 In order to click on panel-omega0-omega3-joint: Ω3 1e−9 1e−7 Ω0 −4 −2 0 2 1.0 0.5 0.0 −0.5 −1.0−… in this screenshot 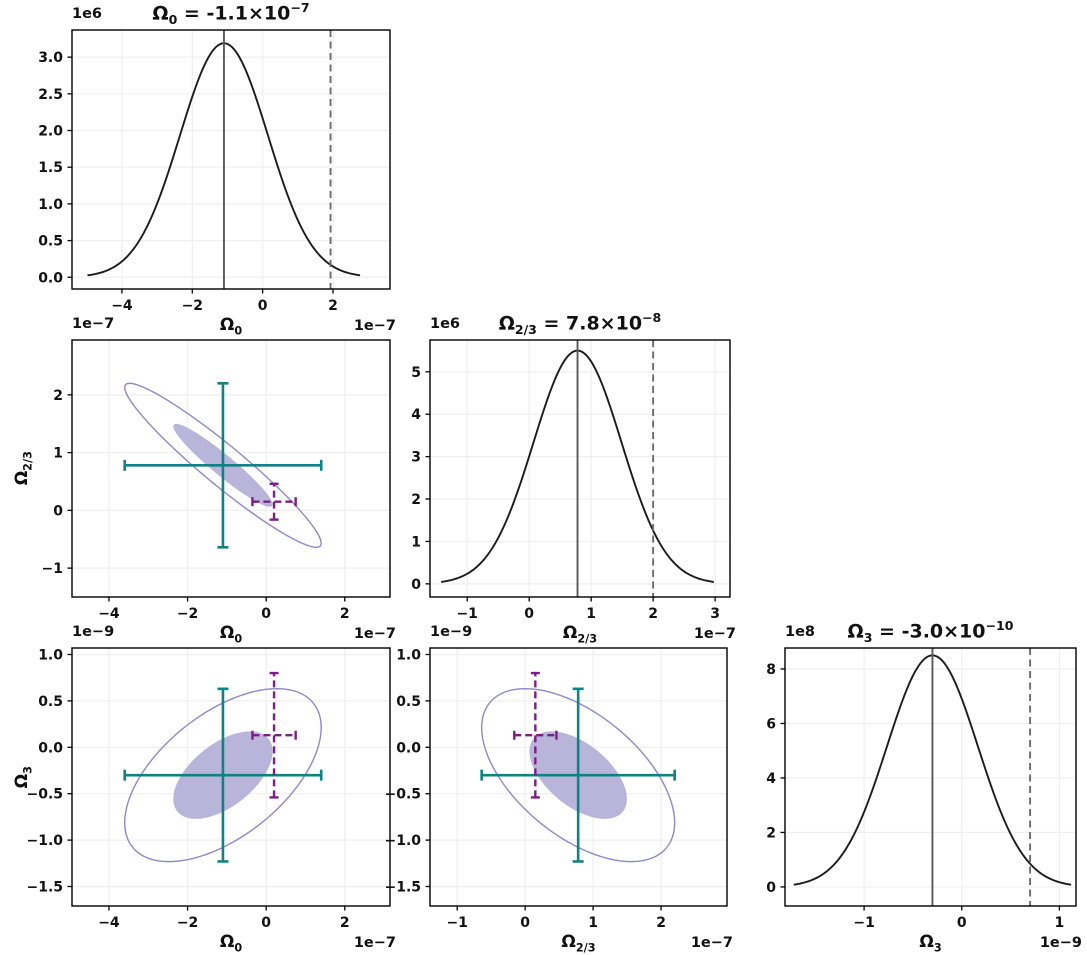, I will do `click(204, 789)`.